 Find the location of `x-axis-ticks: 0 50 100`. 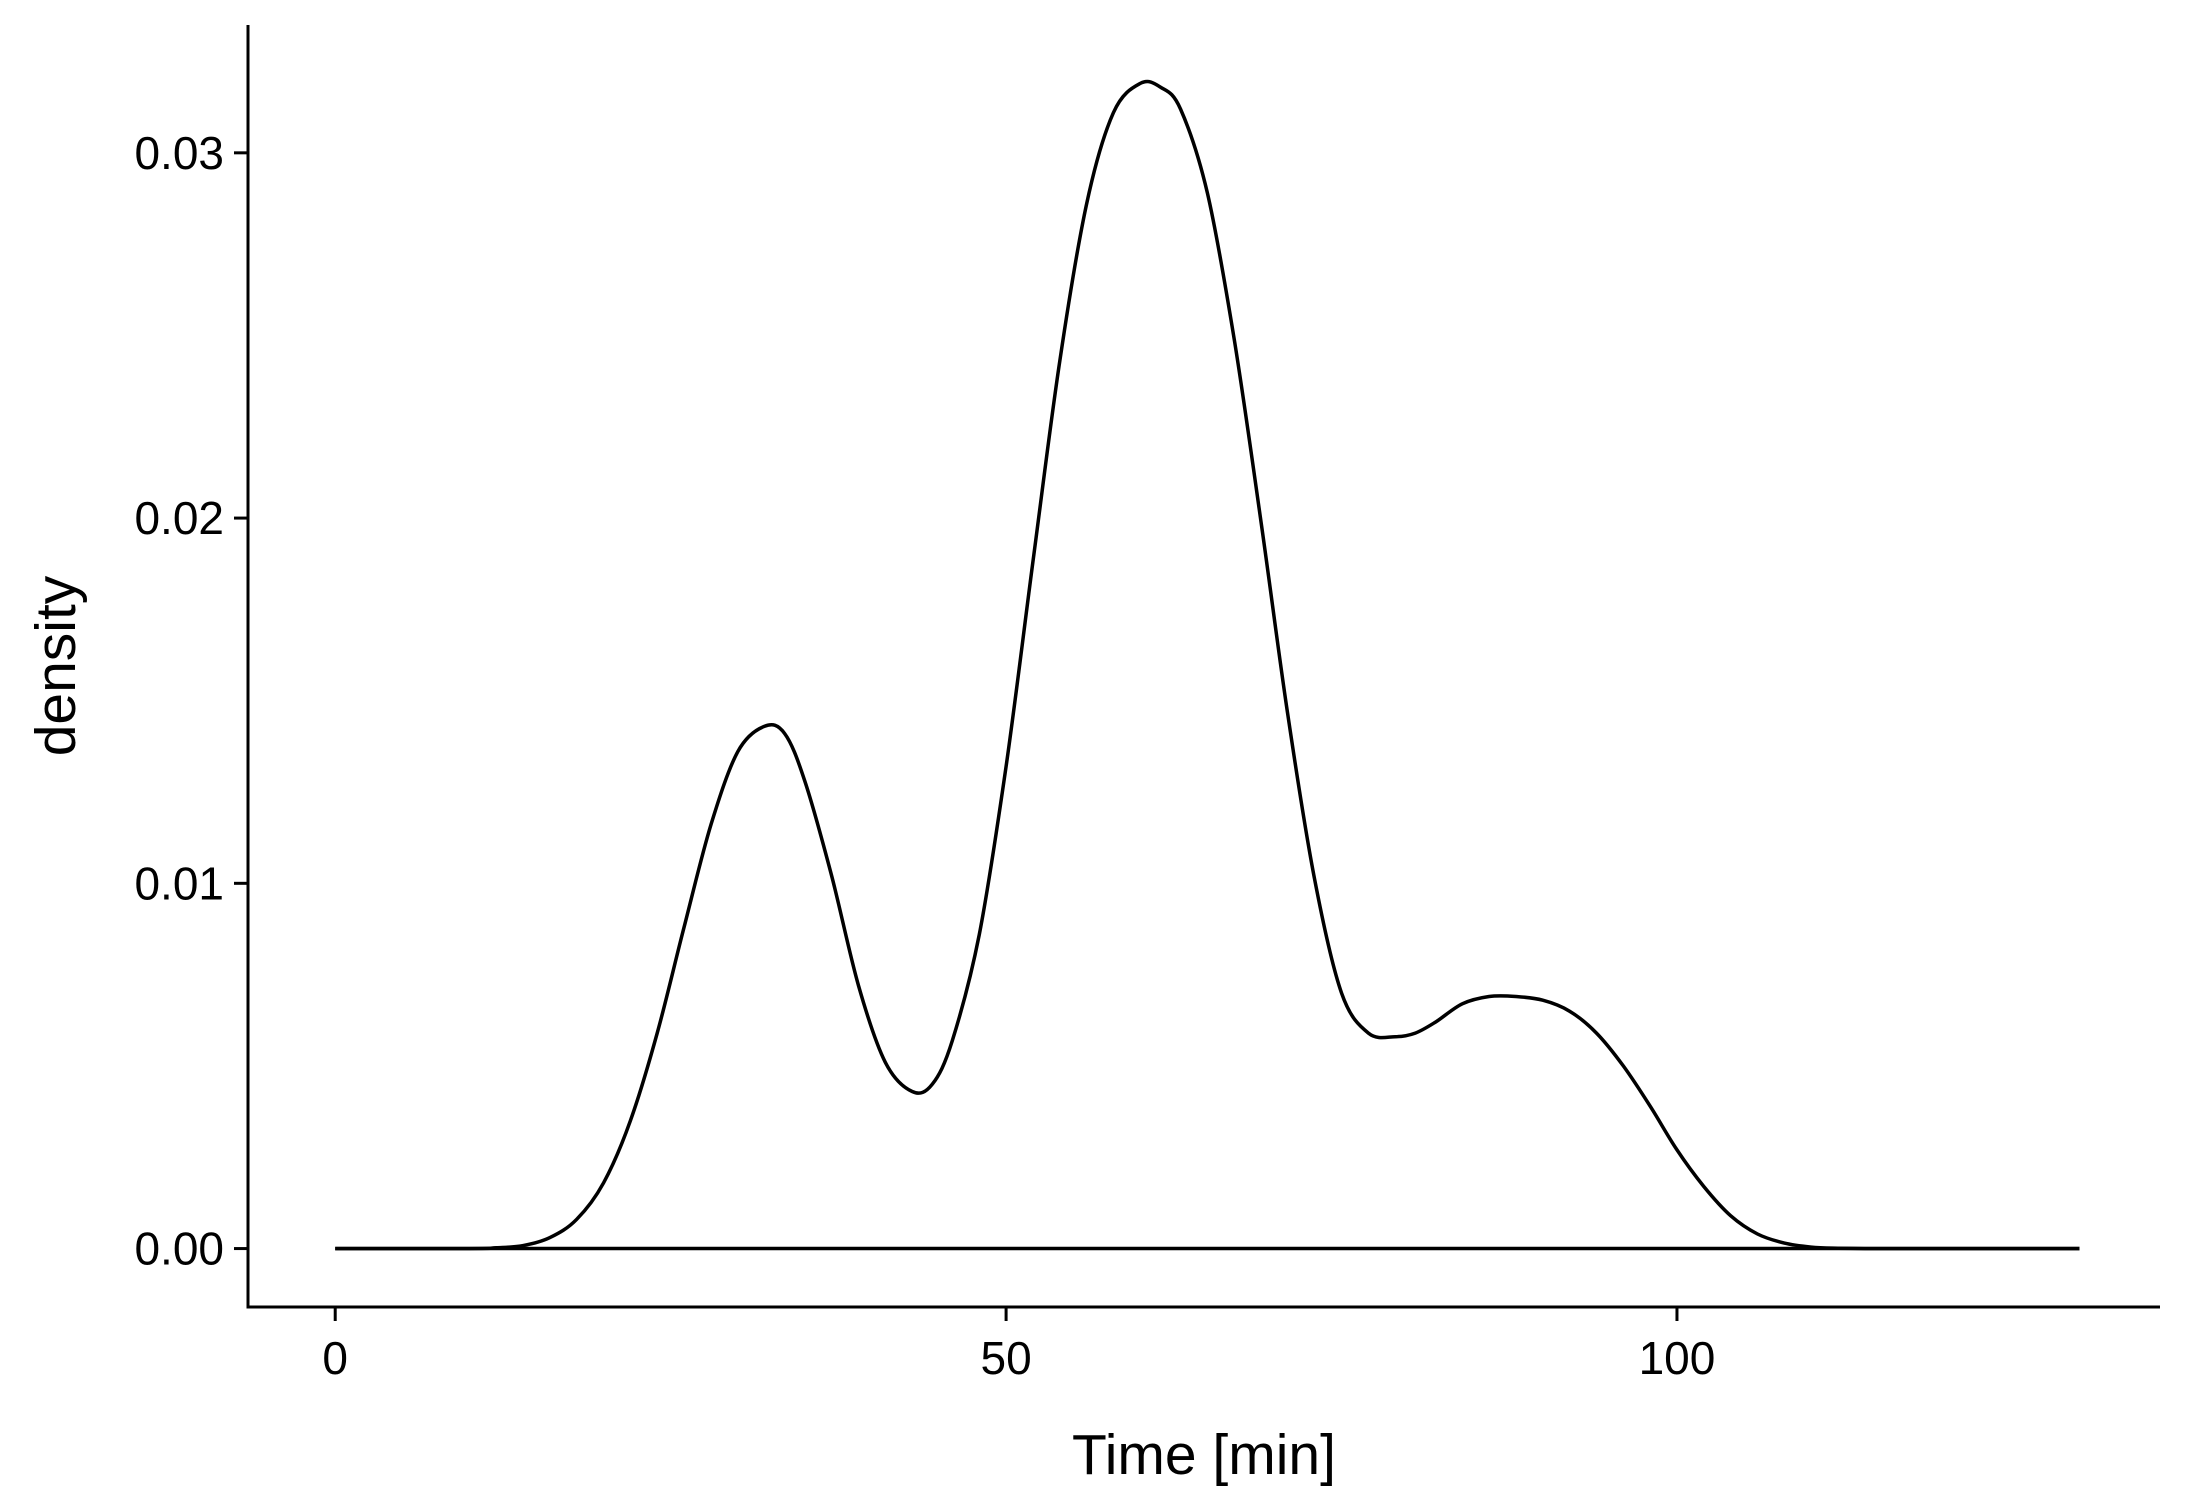

x-axis-ticks: 0 50 100 is located at coordinates (1018, 1345).